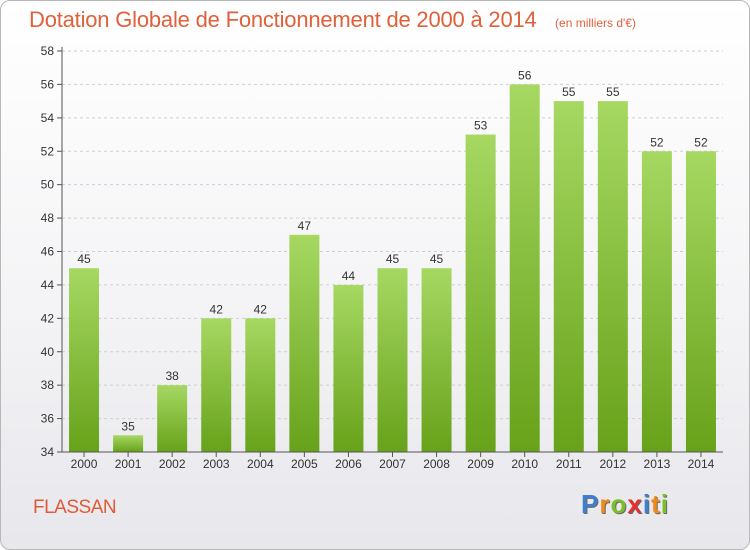 The width and height of the screenshot is (750, 550). What do you see at coordinates (84, 464) in the screenshot?
I see `x-tick-label: 2000` at bounding box center [84, 464].